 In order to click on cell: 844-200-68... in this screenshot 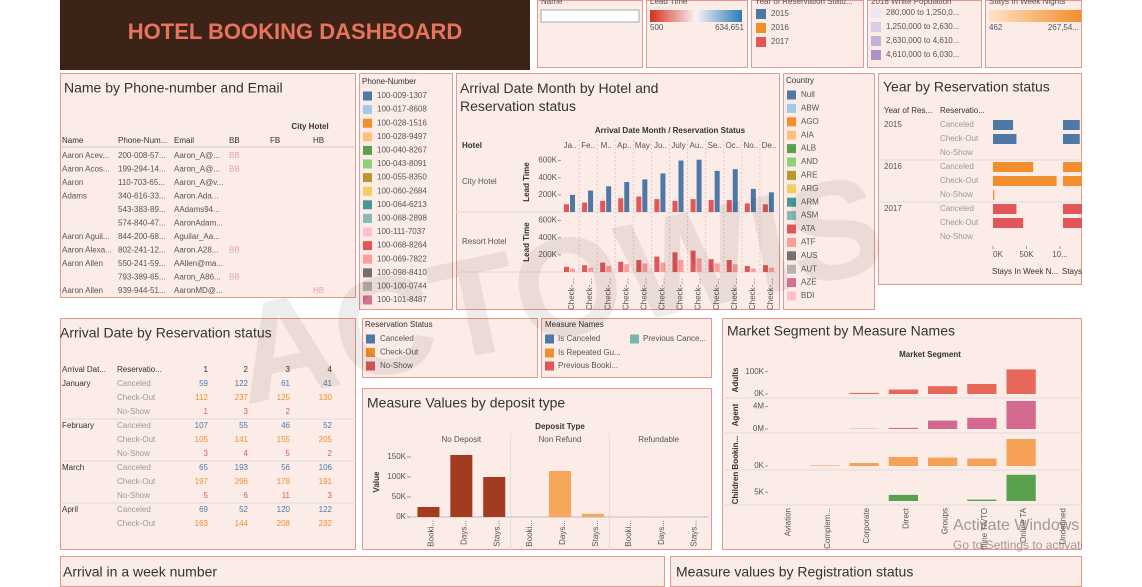, I will do `click(142, 236)`.